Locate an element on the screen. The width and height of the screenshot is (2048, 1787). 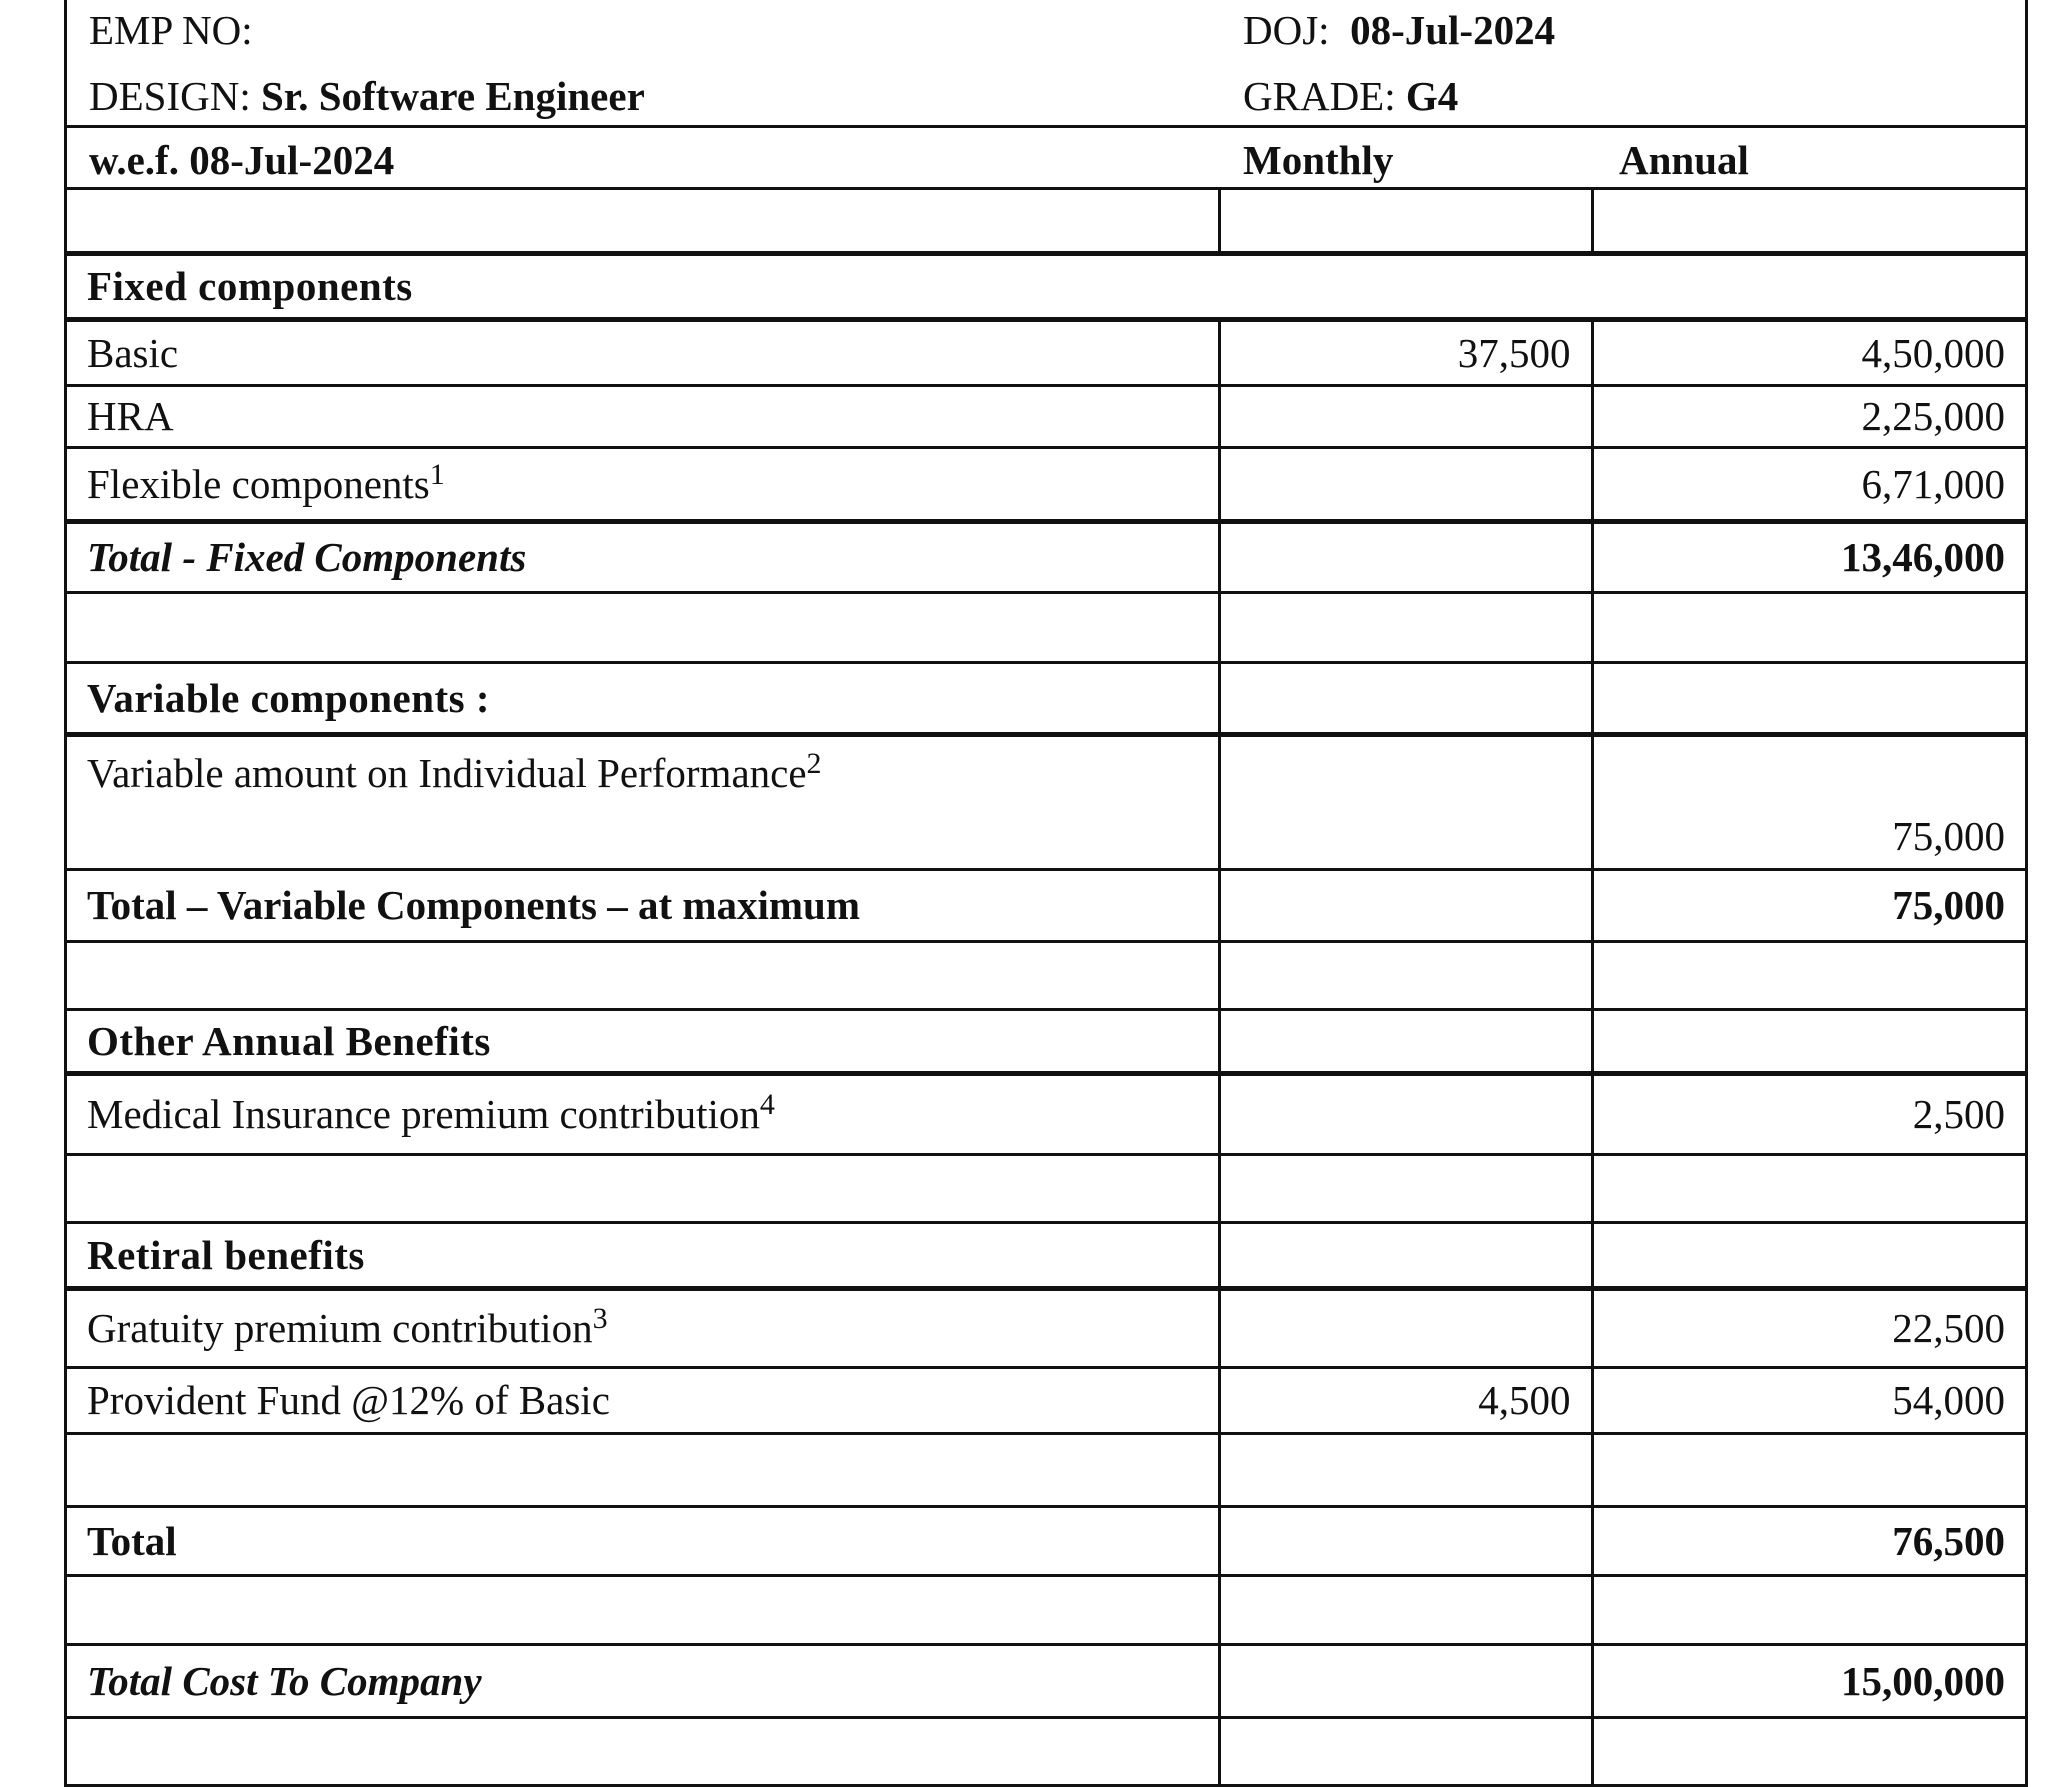
grade-field: GRADE: G4 is located at coordinates (1350, 96).